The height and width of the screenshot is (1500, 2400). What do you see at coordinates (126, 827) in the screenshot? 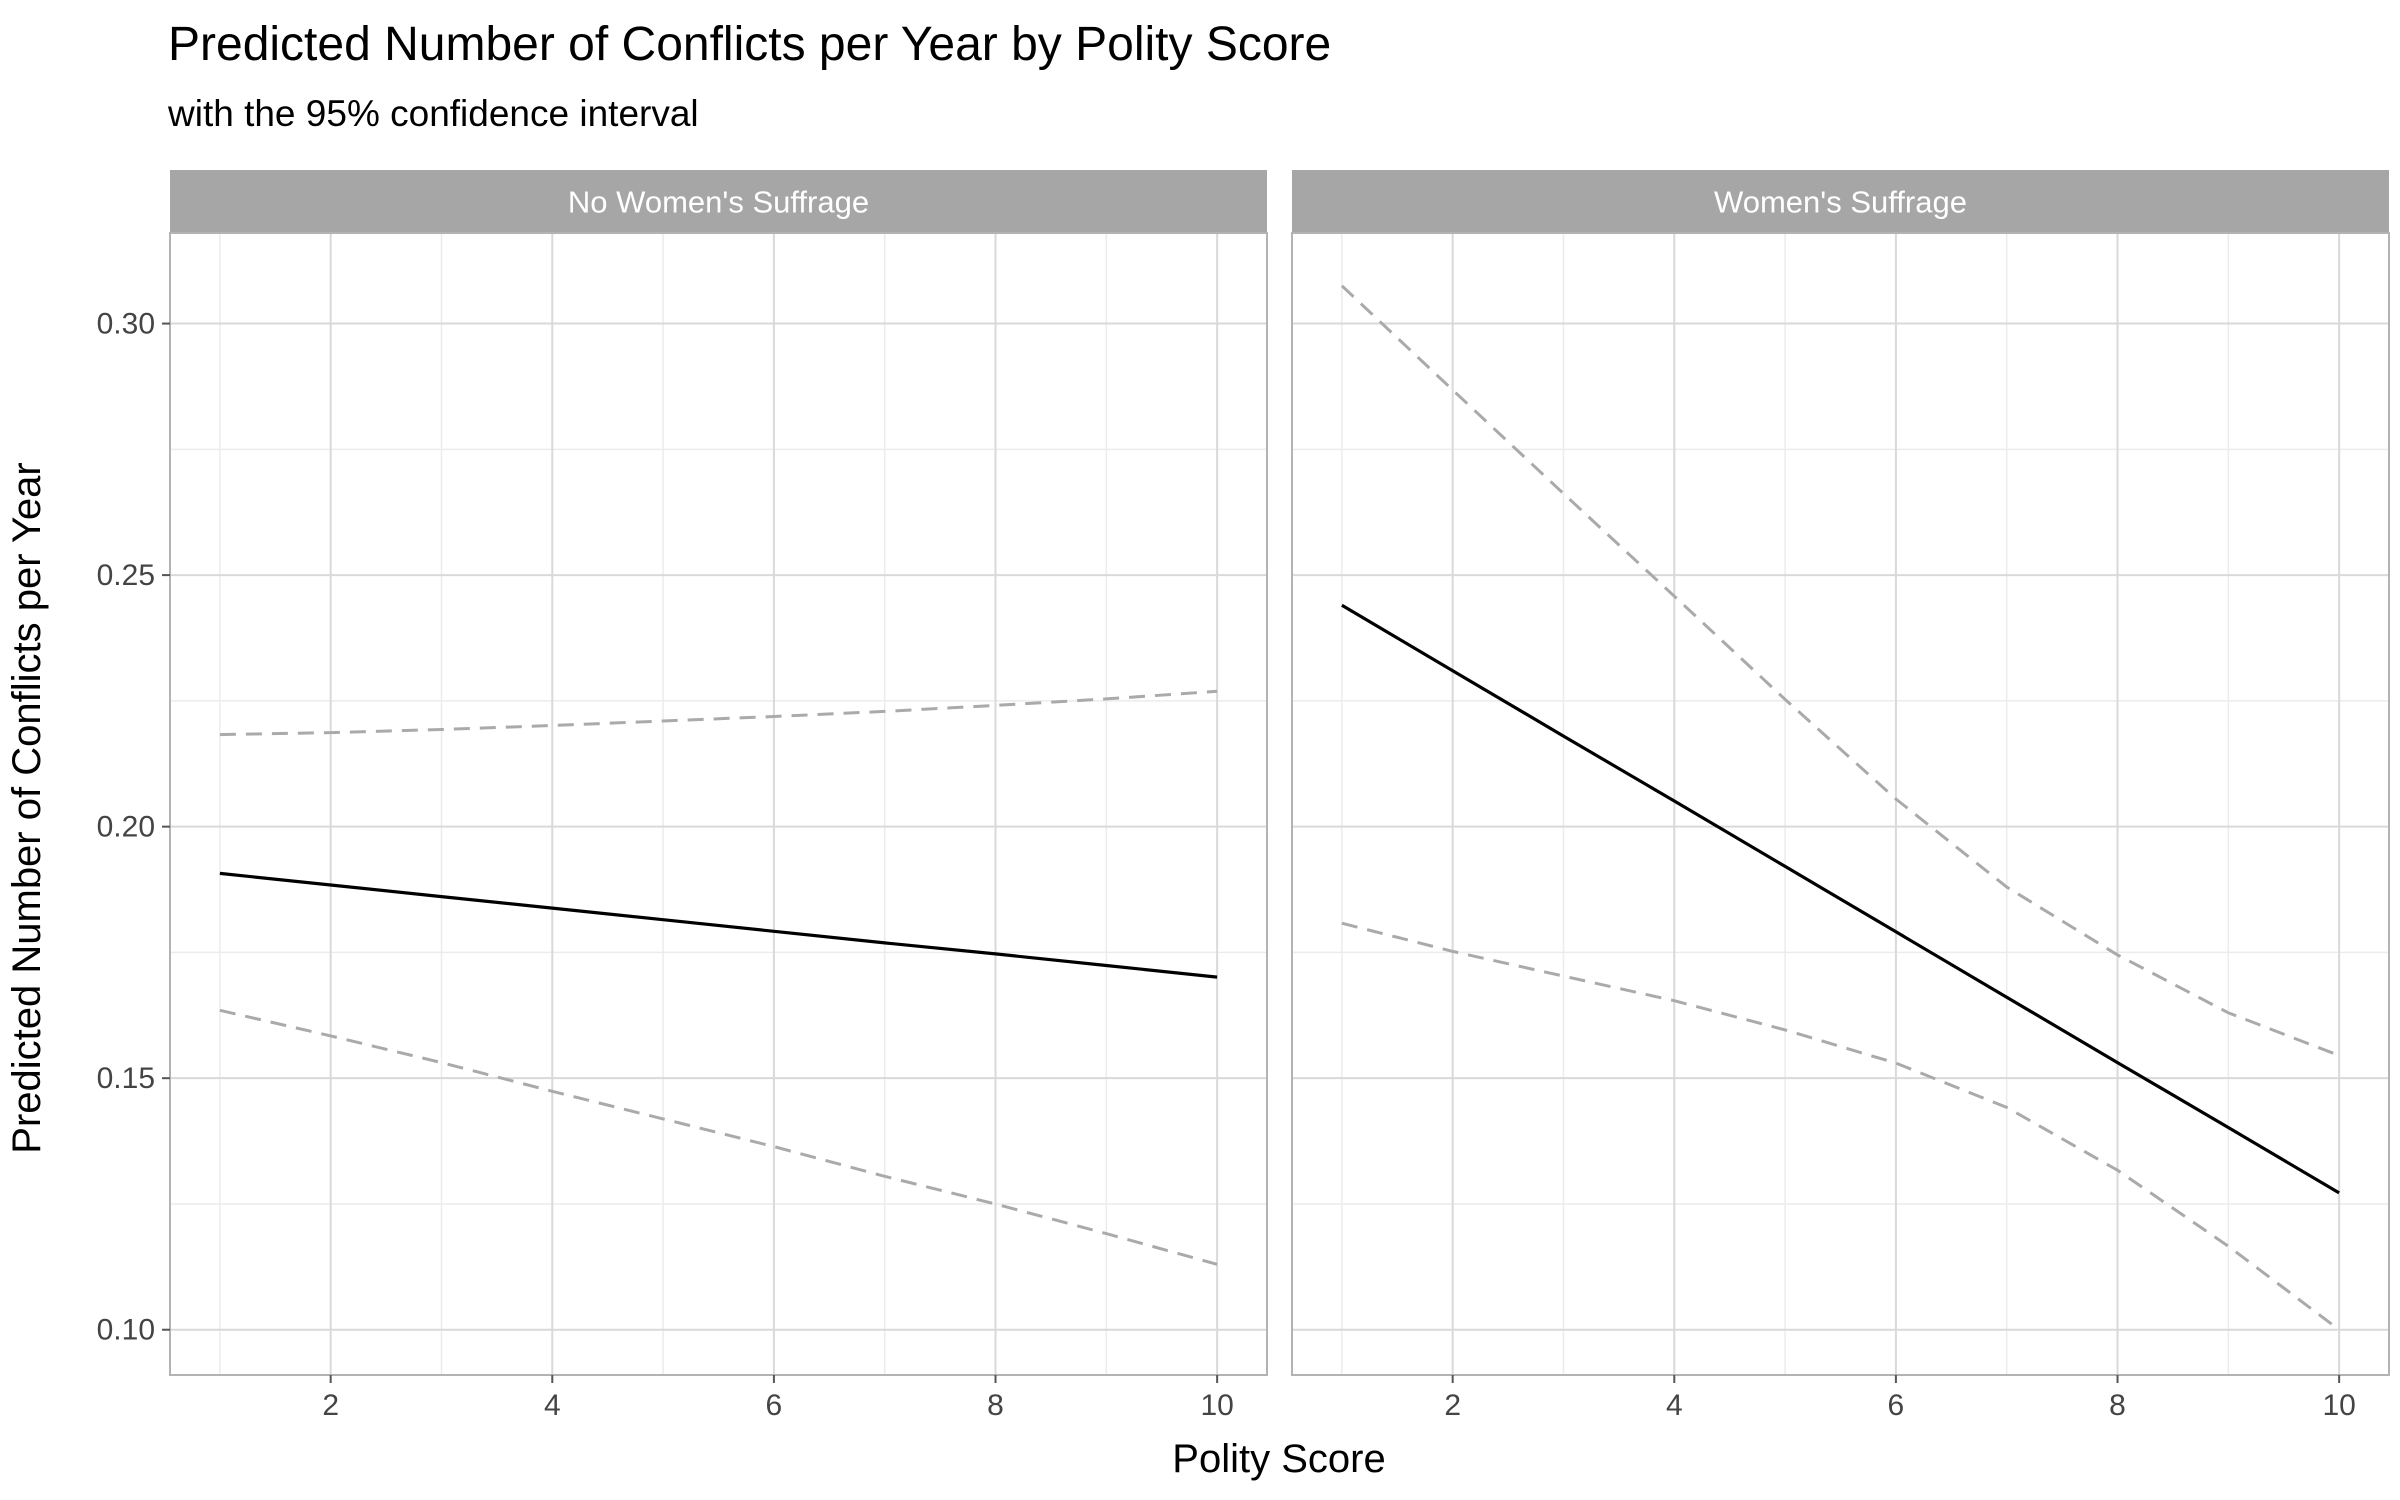
I see `y-tick-label: 0.20` at bounding box center [126, 827].